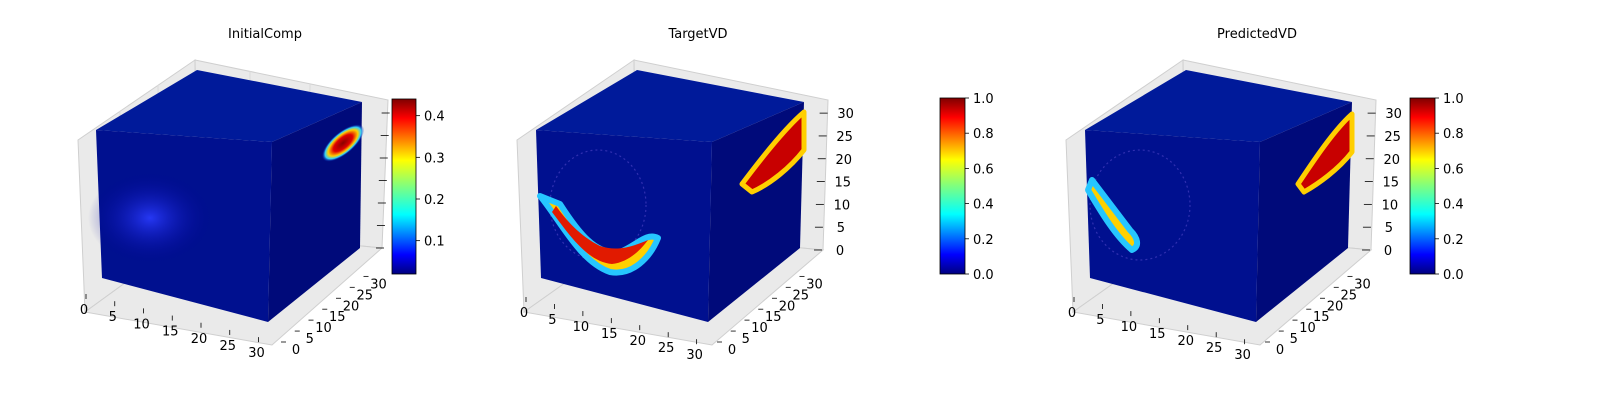 The width and height of the screenshot is (1600, 400). I want to click on panel-title: InitialComp, so click(265, 34).